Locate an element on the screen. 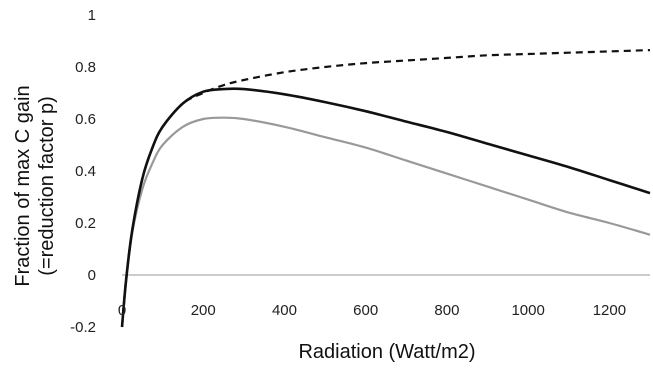  y-tick-label: 0 is located at coordinates (92, 275).